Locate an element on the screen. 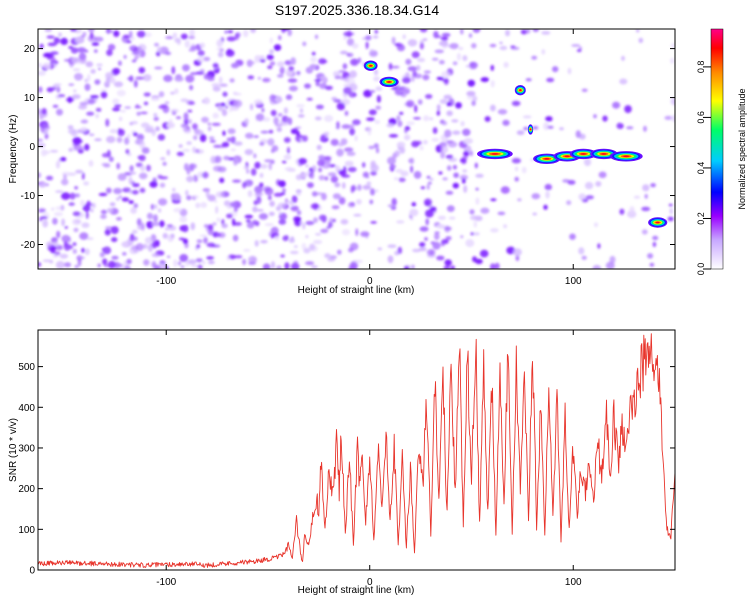 Image resolution: width=750 pixels, height=600 pixels. y-tick-label: 200 is located at coordinates (26, 489).